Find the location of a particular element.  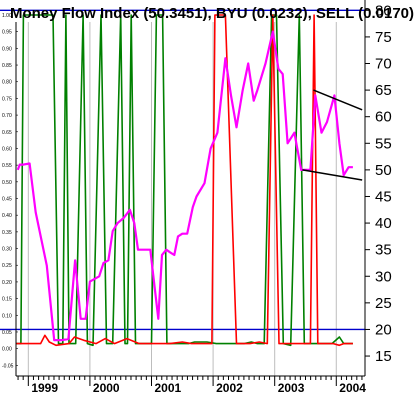

left-axis-label: 0.35 is located at coordinates (7, 233).